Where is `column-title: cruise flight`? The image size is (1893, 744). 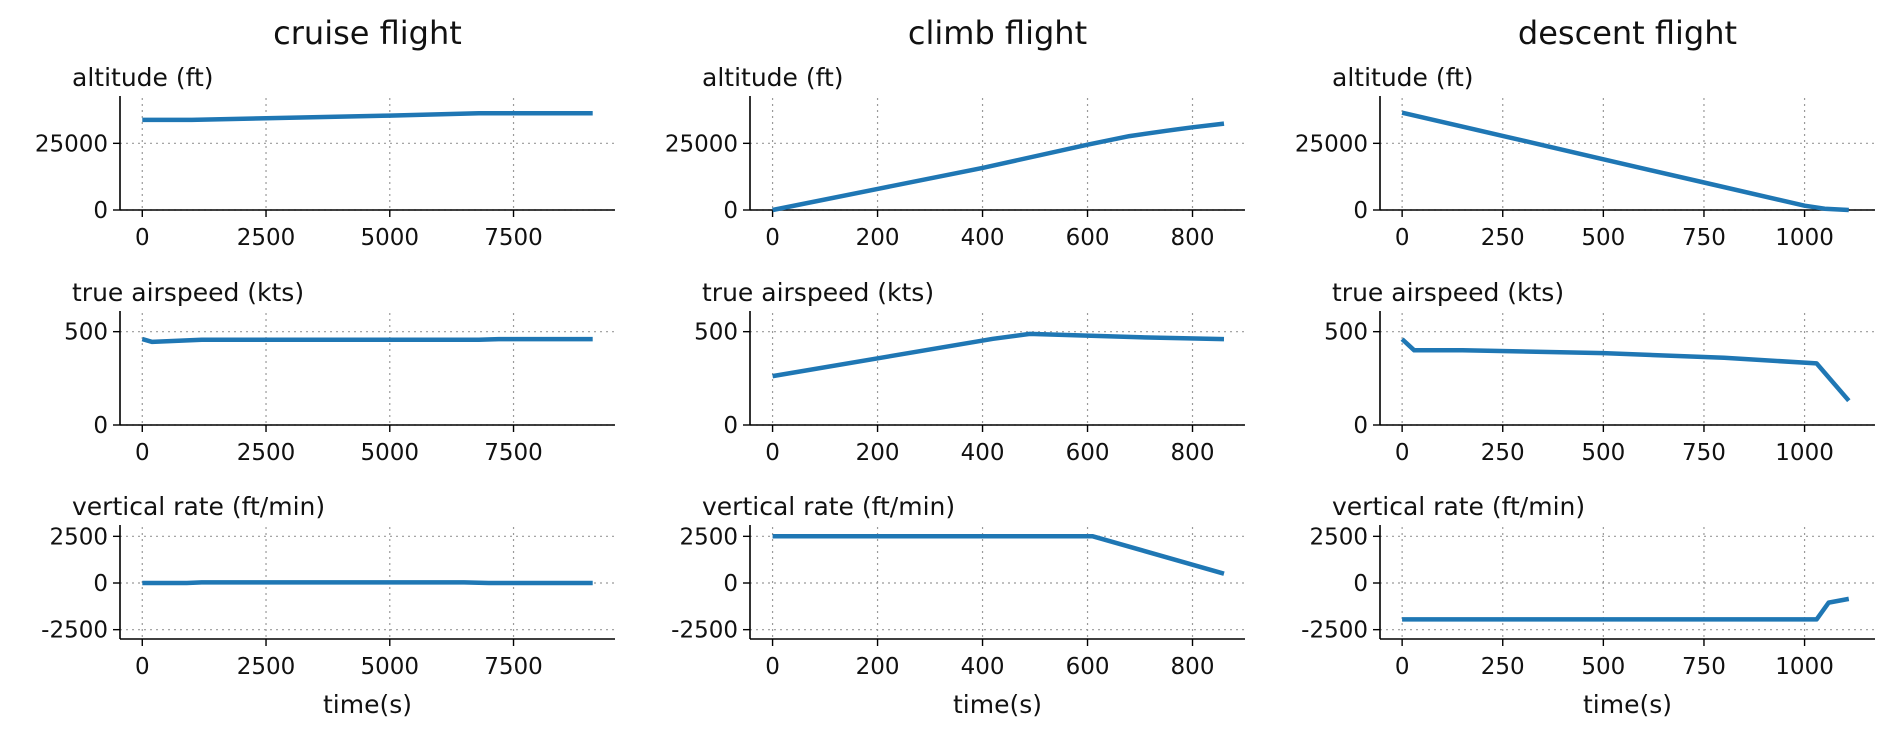
column-title: cruise flight is located at coordinates (367, 33).